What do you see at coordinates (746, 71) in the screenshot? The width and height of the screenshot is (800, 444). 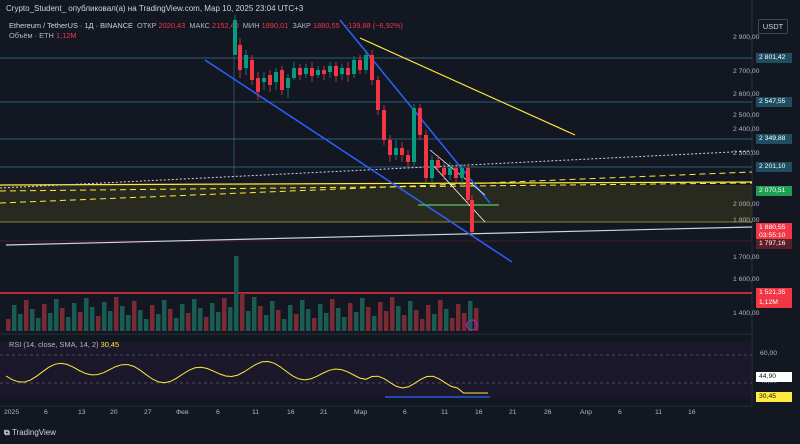 I see `price-tick: 2 700,00` at bounding box center [746, 71].